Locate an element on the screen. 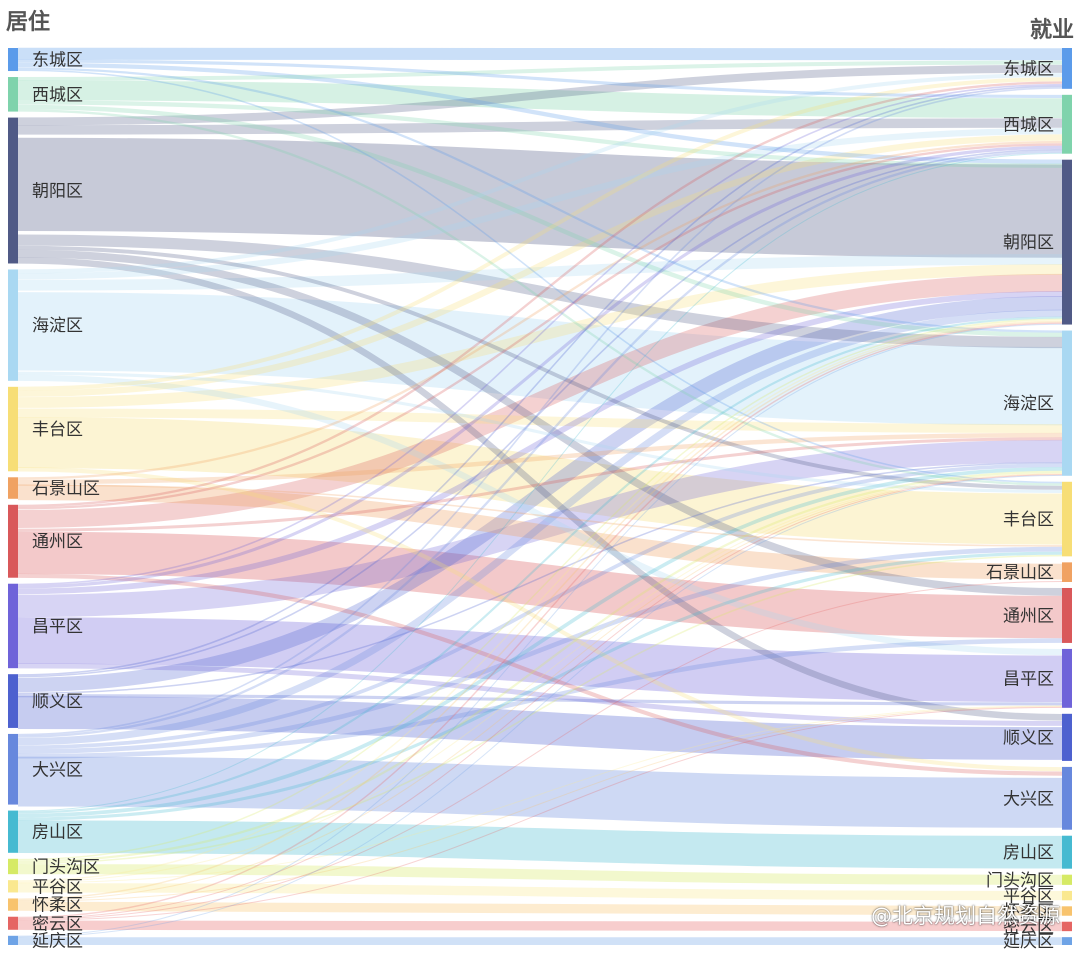 This screenshot has width=1080, height=953. right-node-通州区 is located at coordinates (1067, 615).